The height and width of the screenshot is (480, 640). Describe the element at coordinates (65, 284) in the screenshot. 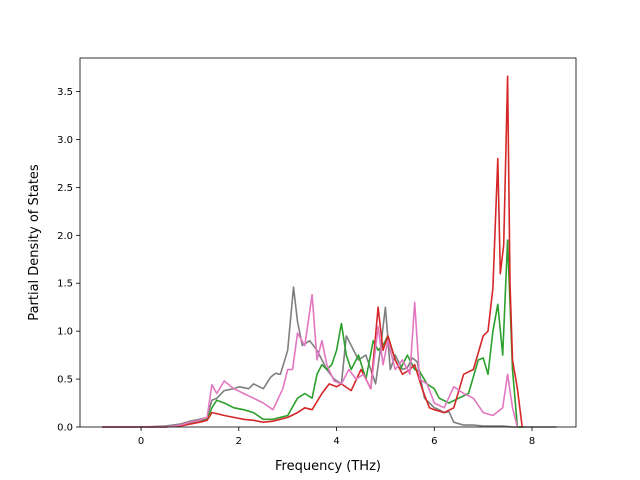

I see `y-tick-label: 1.5` at that location.